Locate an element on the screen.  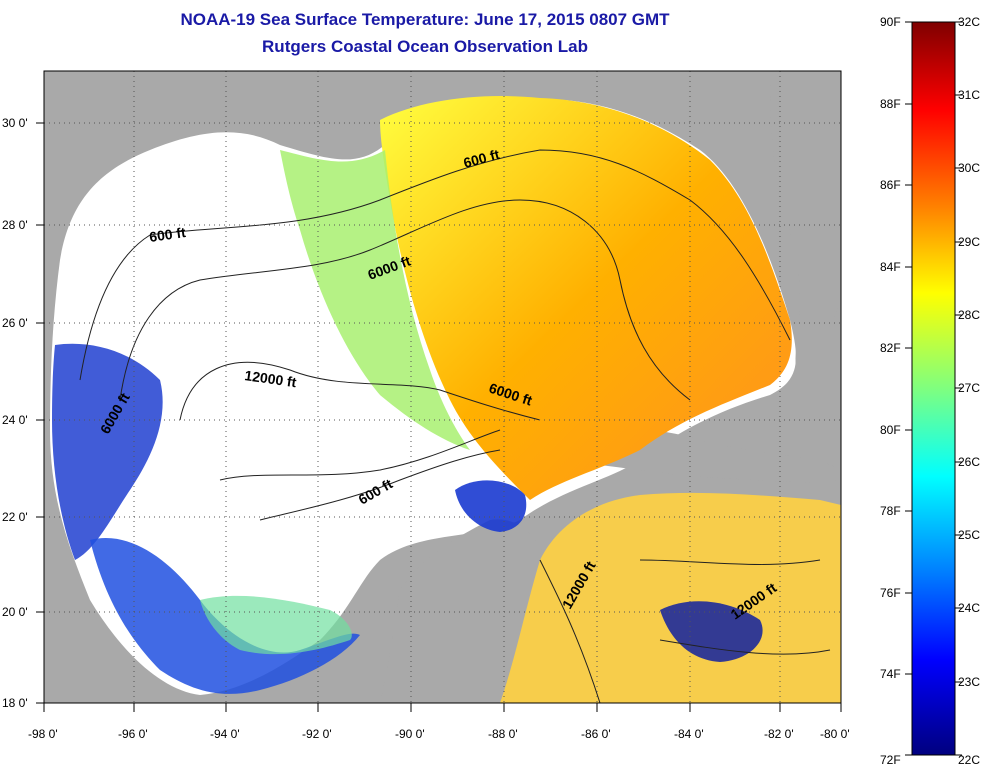
colorbar-f-label: 84F is located at coordinates (890, 267).